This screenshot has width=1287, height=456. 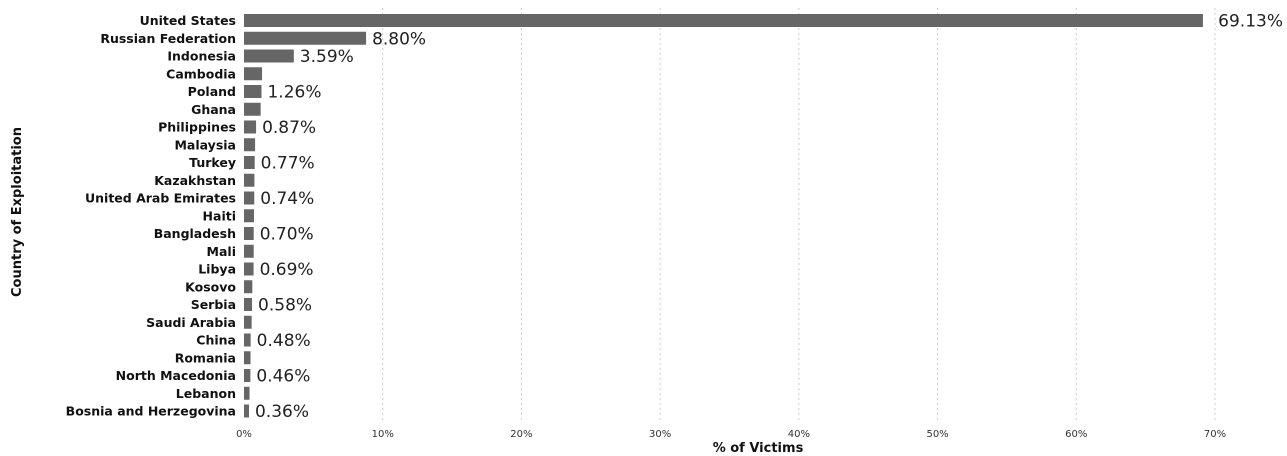 What do you see at coordinates (284, 341) in the screenshot?
I see `data-label: 0.48%` at bounding box center [284, 341].